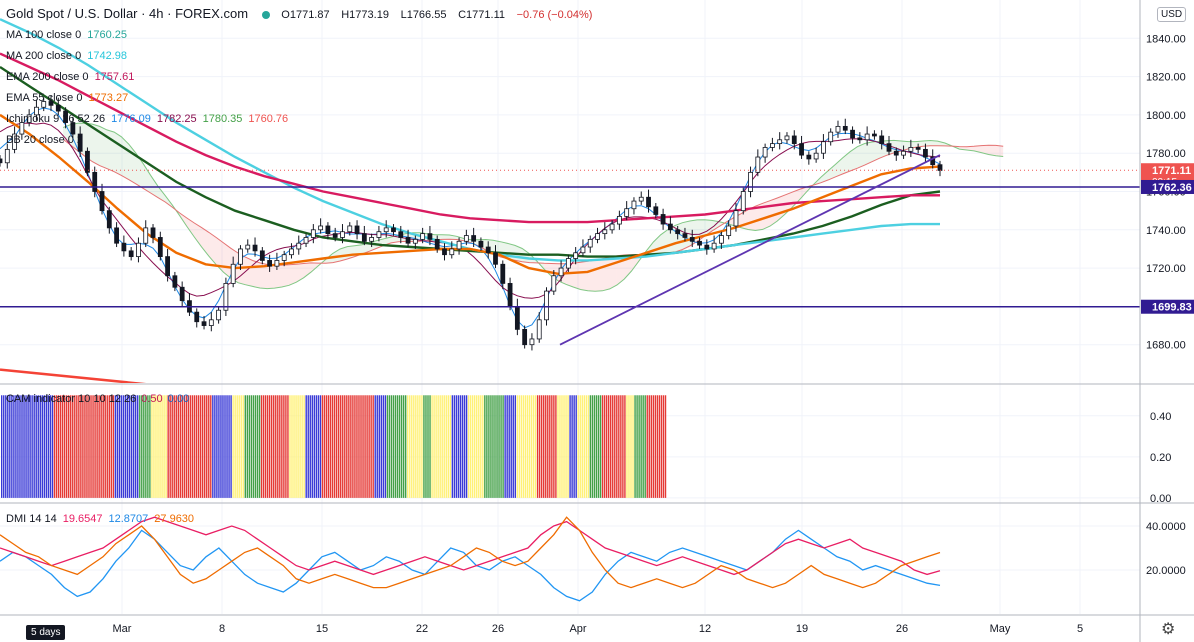 This screenshot has width=1194, height=642. What do you see at coordinates (1168, 629) in the screenshot?
I see `gear-icon: ⚙` at bounding box center [1168, 629].